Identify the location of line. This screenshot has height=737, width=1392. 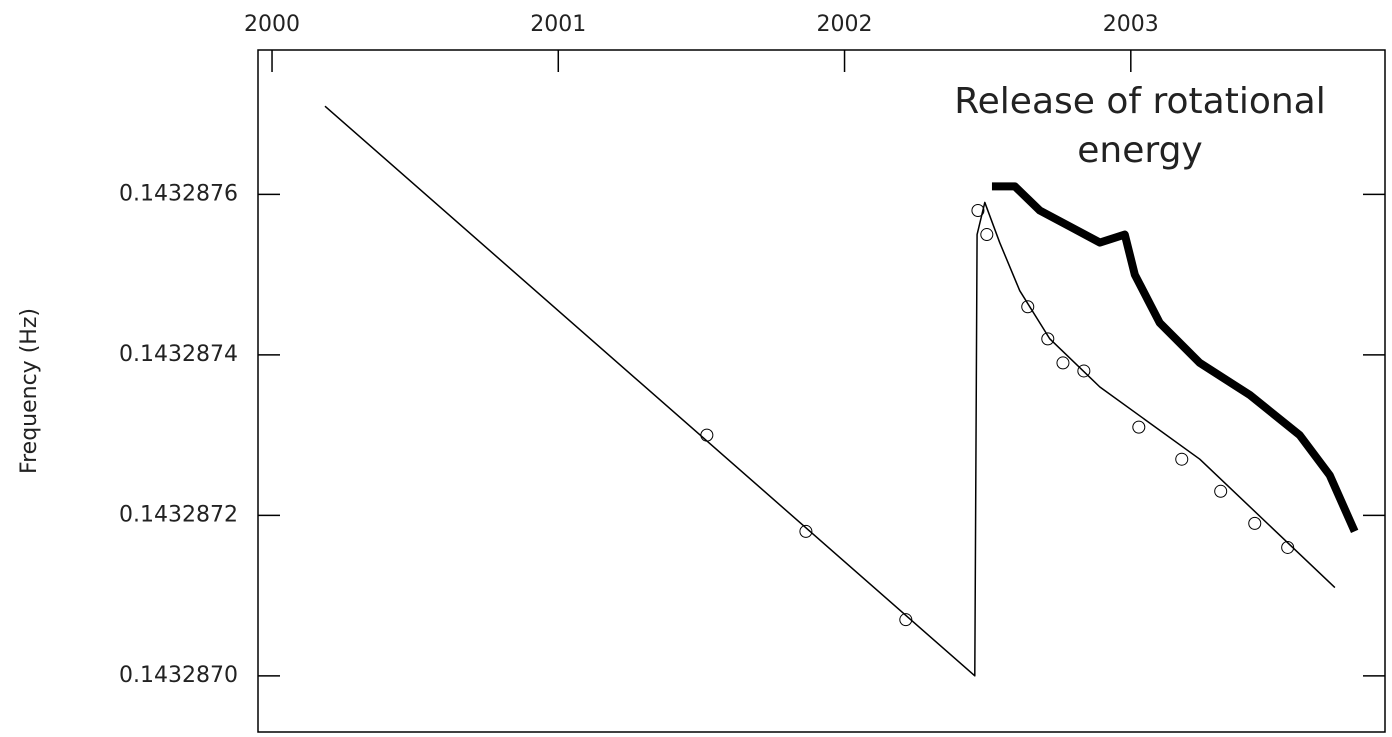
(1175, 358).